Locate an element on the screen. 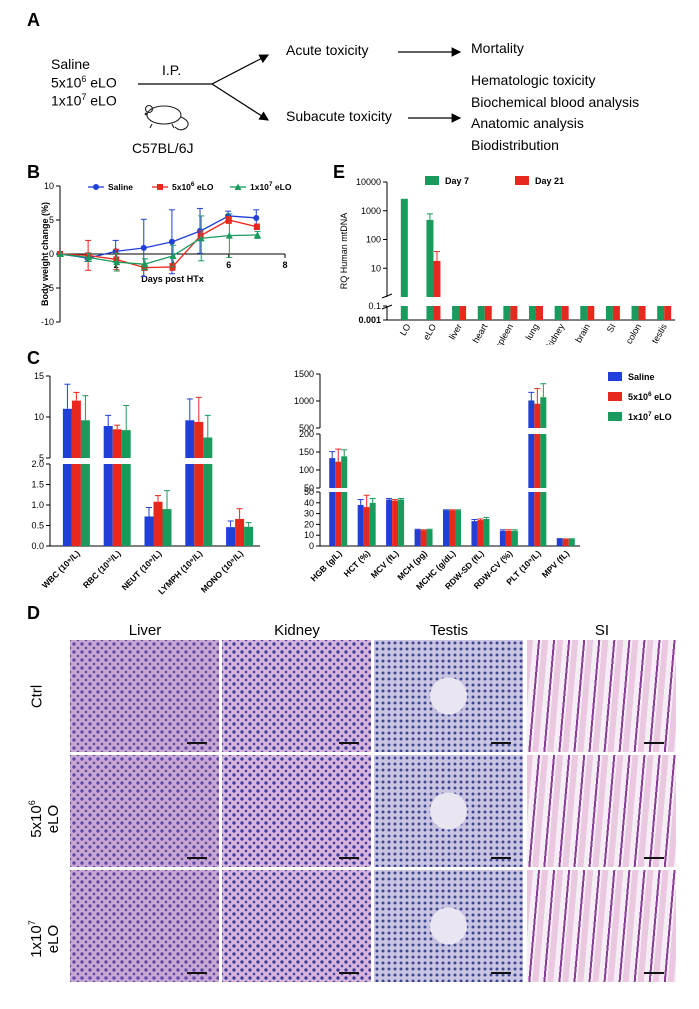  mouse-strain-label: C57BL/6J is located at coordinates (163, 148).